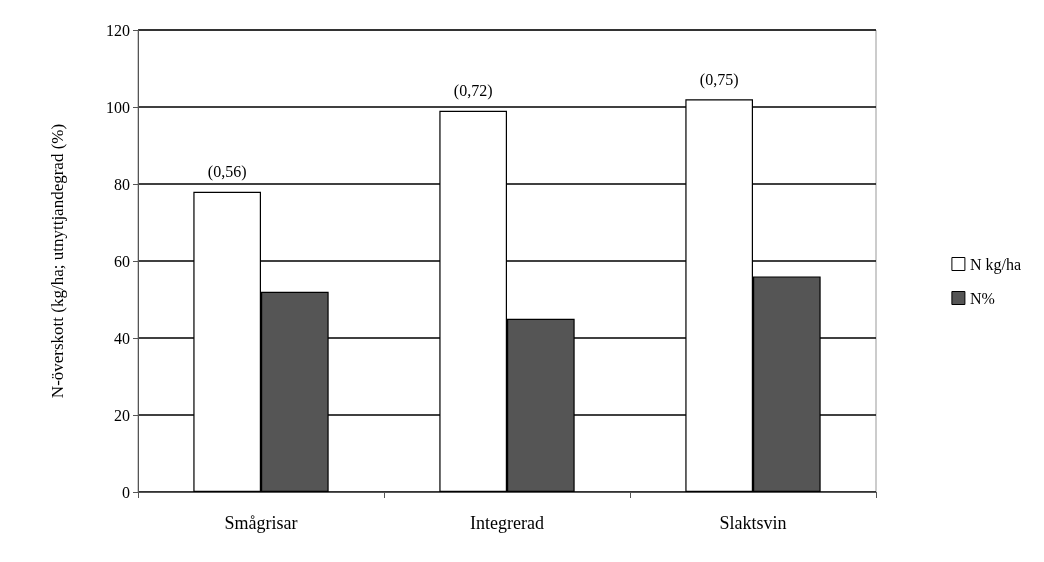 This screenshot has height=562, width=1044. I want to click on x-tick-label: Integrerad, so click(507, 523).